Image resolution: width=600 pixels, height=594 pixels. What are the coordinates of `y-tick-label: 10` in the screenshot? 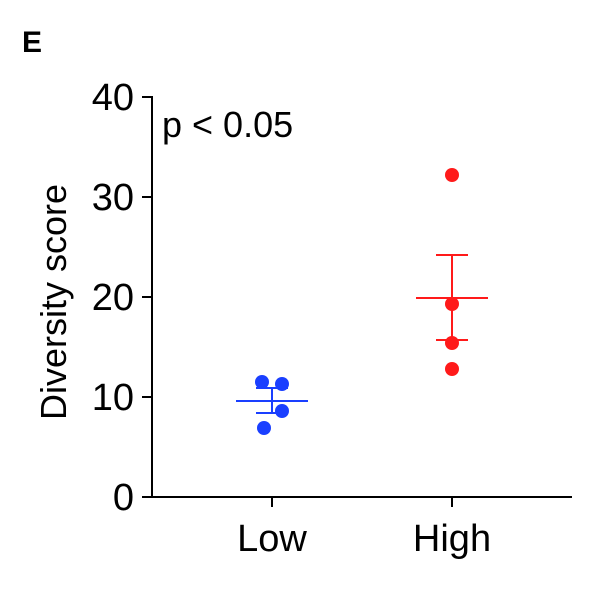 It's located at (113, 398).